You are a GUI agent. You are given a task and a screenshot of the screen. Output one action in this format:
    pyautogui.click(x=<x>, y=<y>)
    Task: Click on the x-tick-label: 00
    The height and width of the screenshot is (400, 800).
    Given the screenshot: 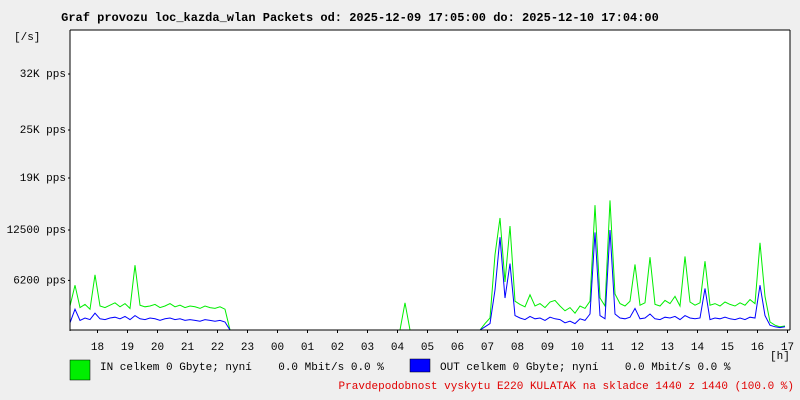 What is the action you would take?
    pyautogui.click(x=277, y=348)
    